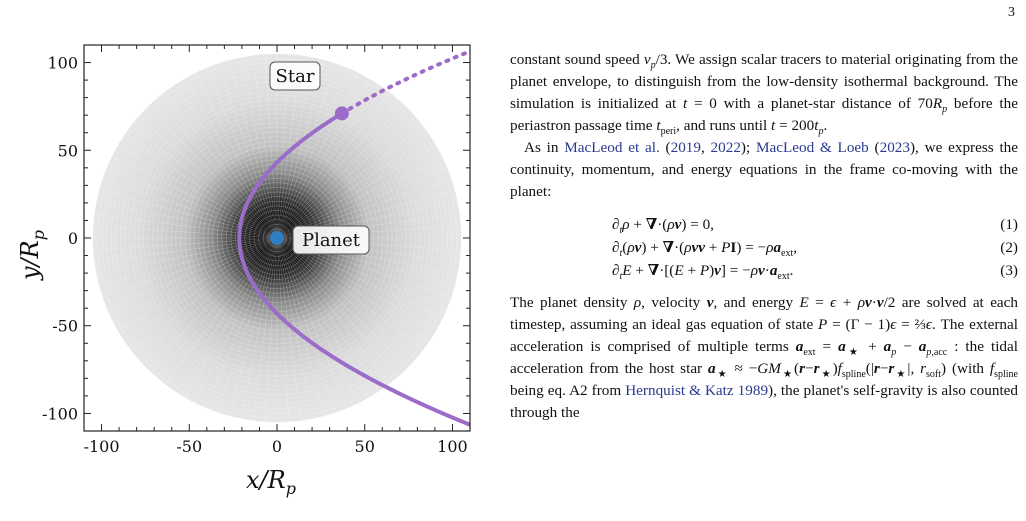  Describe the element at coordinates (189, 446) in the screenshot. I see `x-tick-label: -50` at that location.